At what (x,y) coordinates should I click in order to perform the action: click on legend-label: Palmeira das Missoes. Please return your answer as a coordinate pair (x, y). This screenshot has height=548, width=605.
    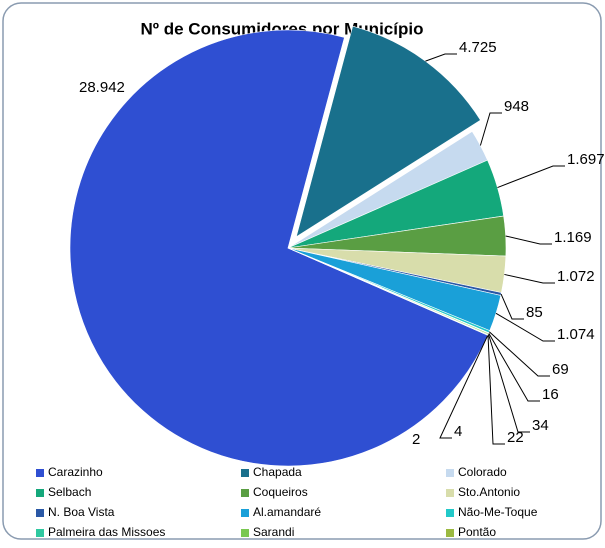
    Looking at the image, I should click on (106, 532).